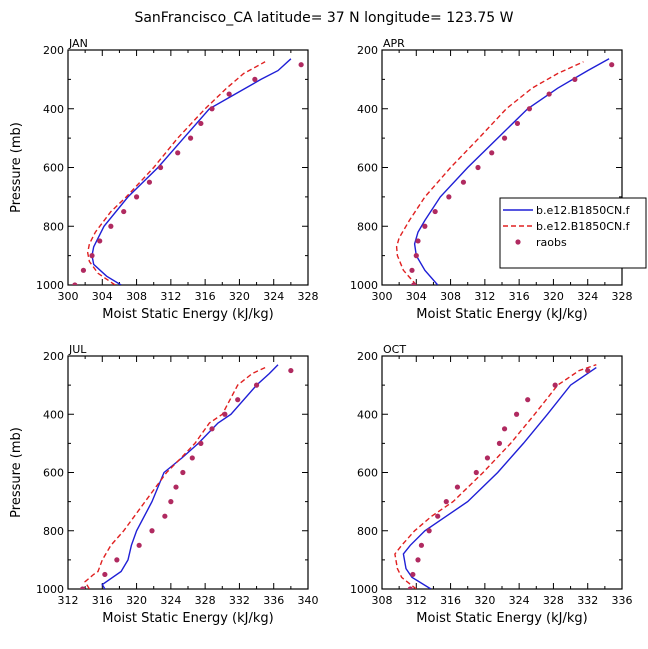 This screenshot has height=649, width=648. Describe the element at coordinates (78, 43) in the screenshot. I see `panel-label: JAN` at that location.